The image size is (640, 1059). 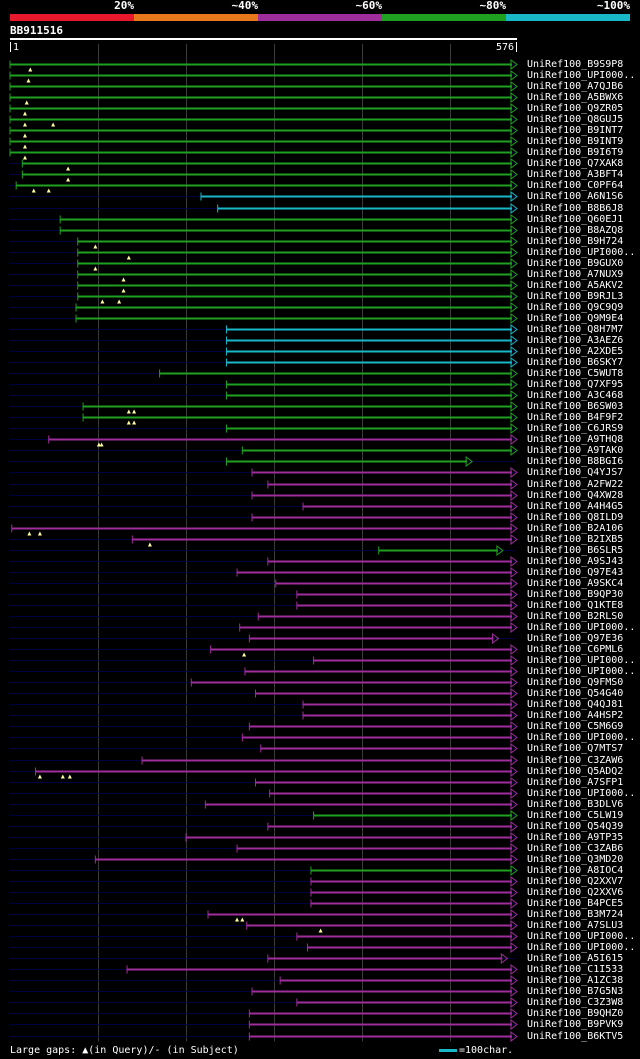 What do you see at coordinates (575, 859) in the screenshot?
I see `hit-label: UniRef100_Q3MD20` at bounding box center [575, 859].